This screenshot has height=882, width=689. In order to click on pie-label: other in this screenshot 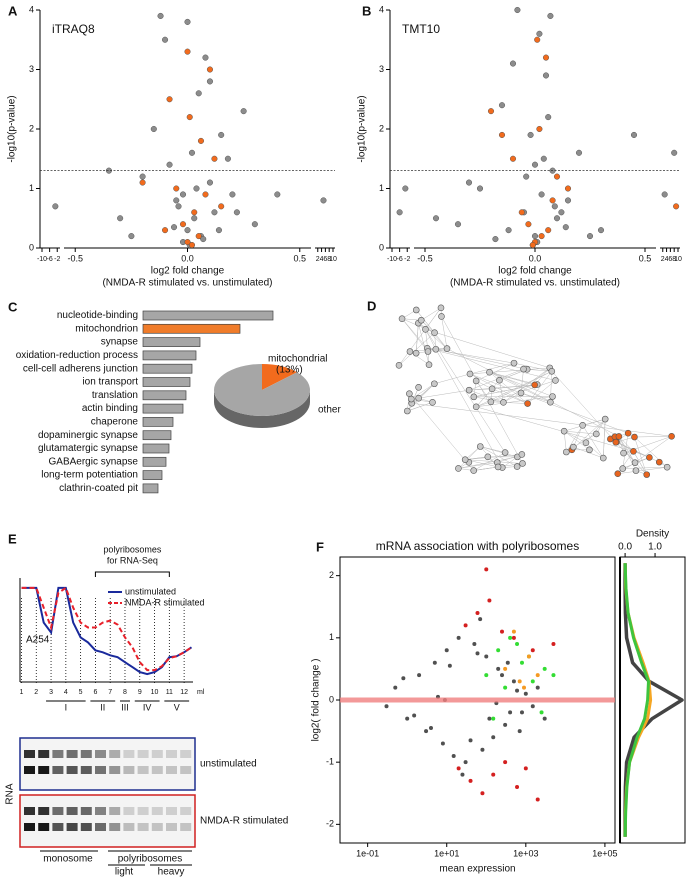, I will do `click(329, 410)`.